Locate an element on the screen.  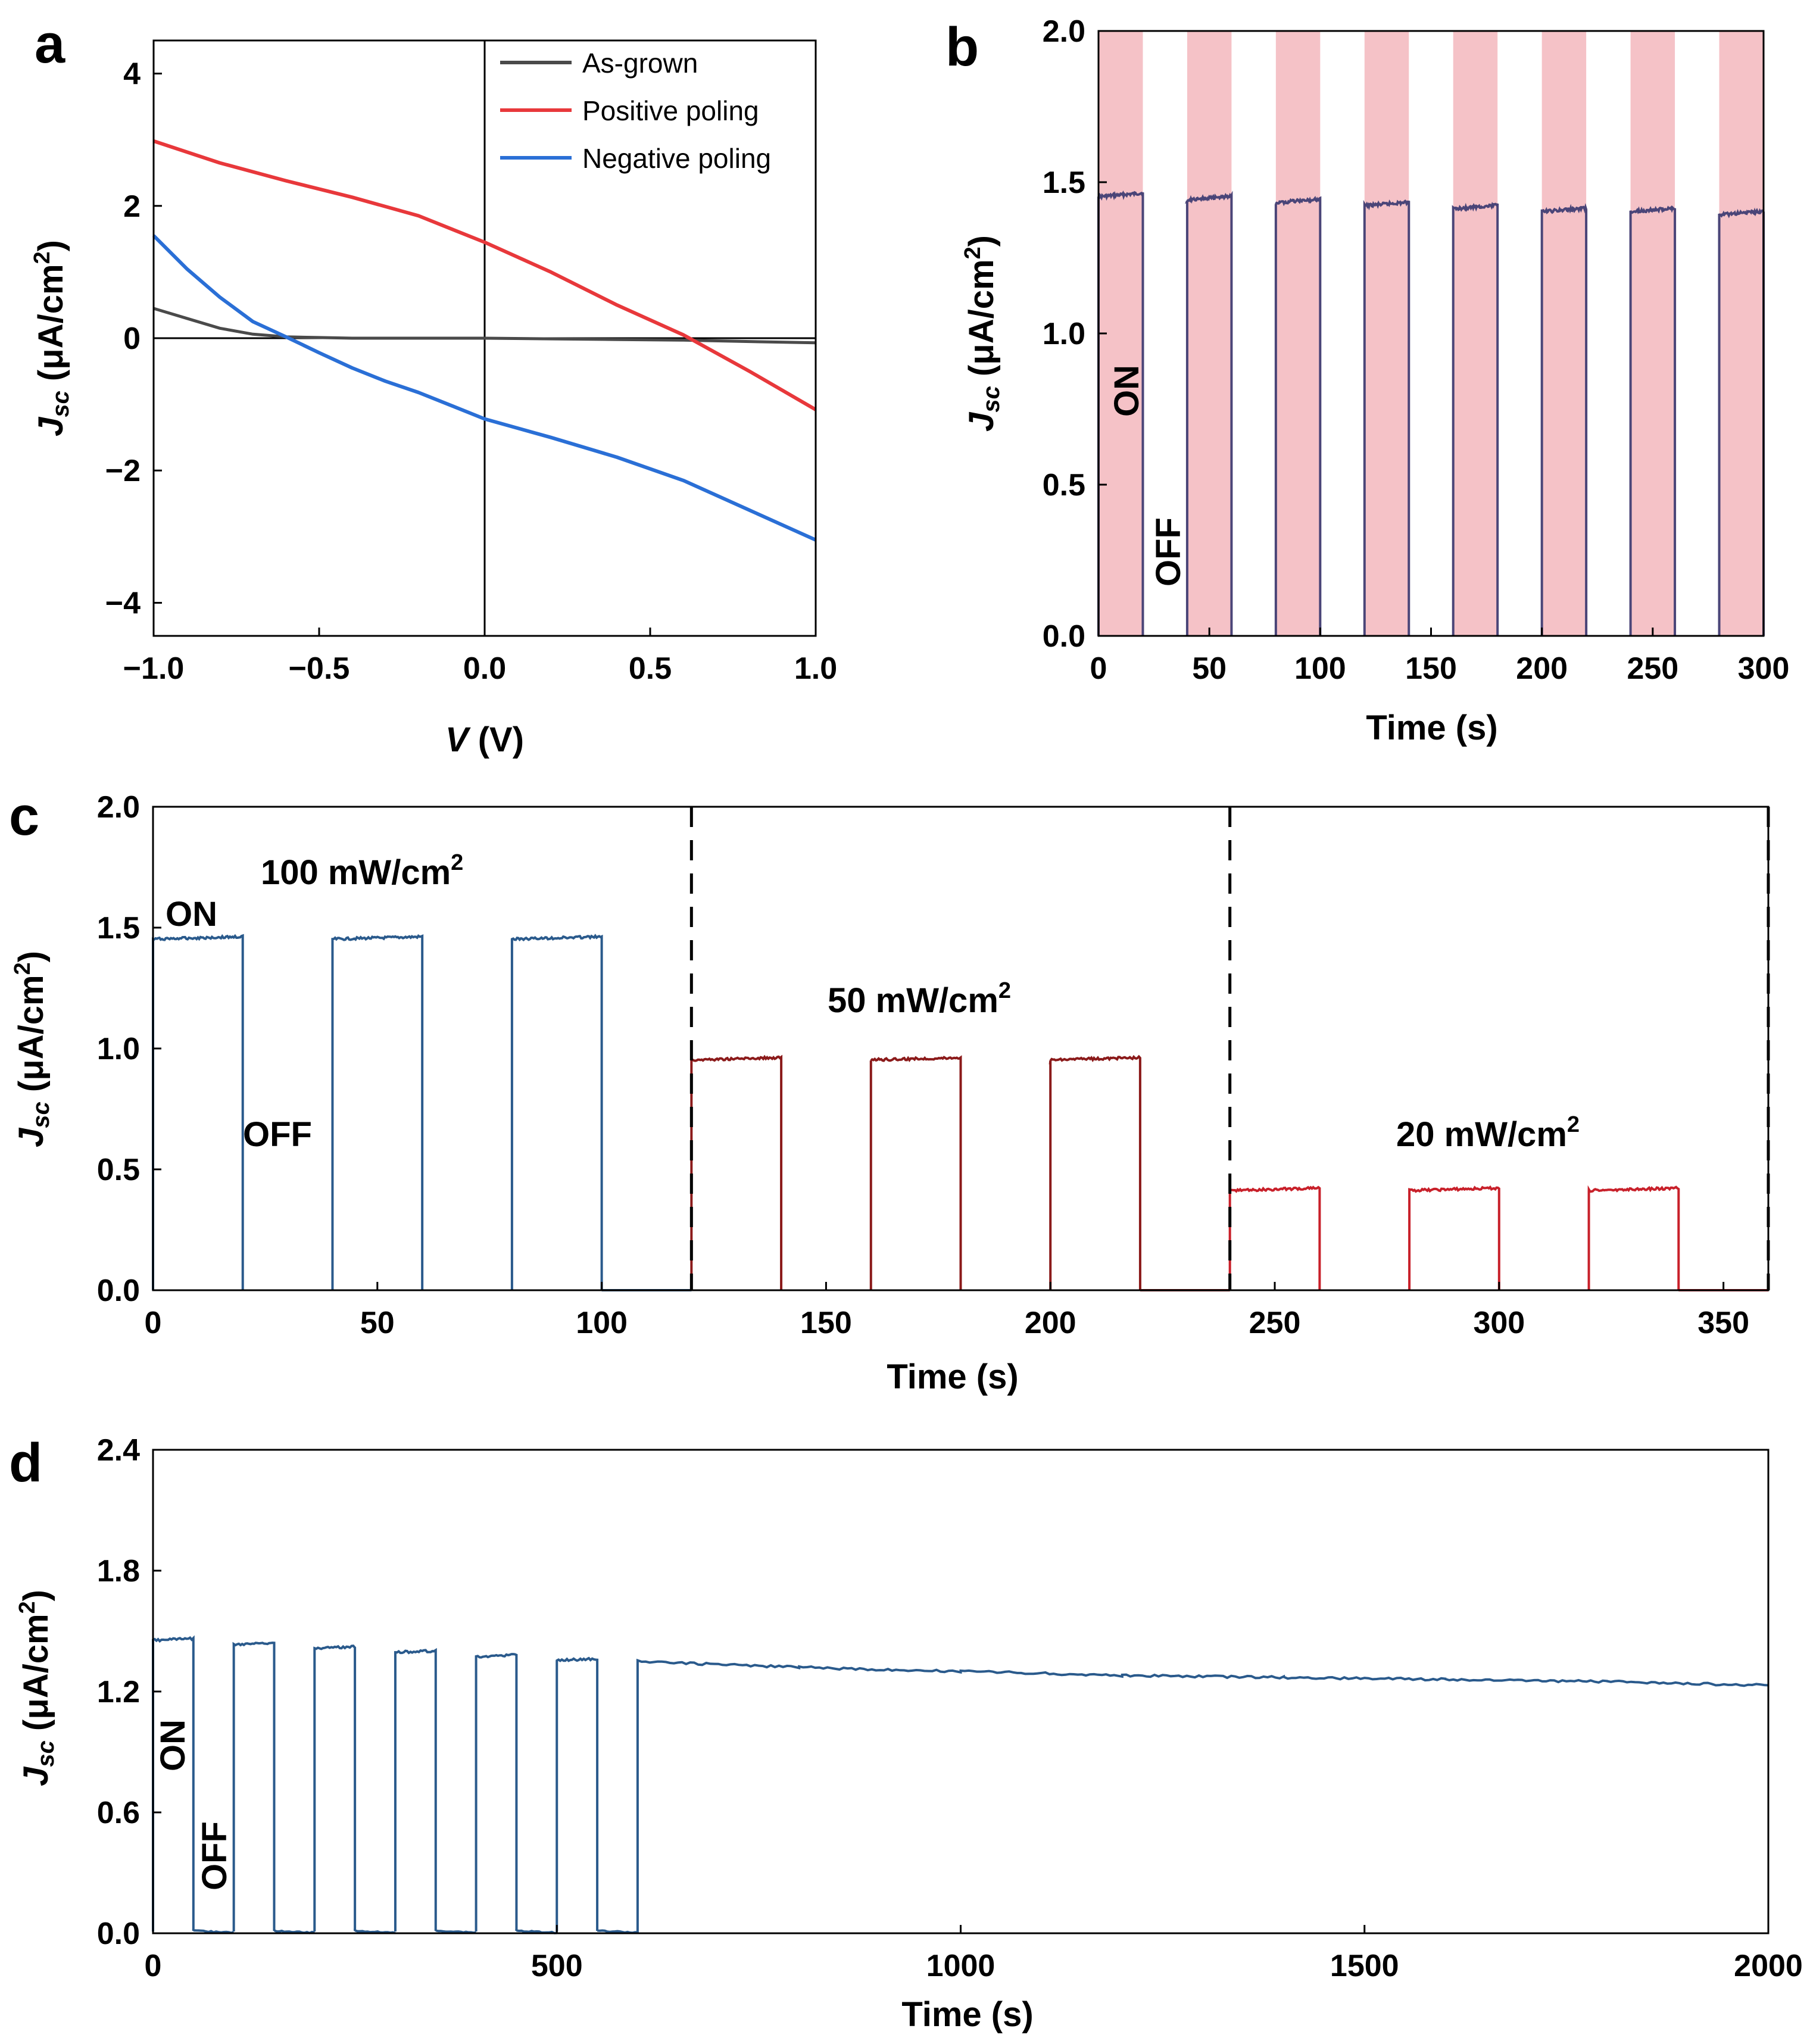
panel-c-ytick-label: 2.0 is located at coordinates (118, 807).